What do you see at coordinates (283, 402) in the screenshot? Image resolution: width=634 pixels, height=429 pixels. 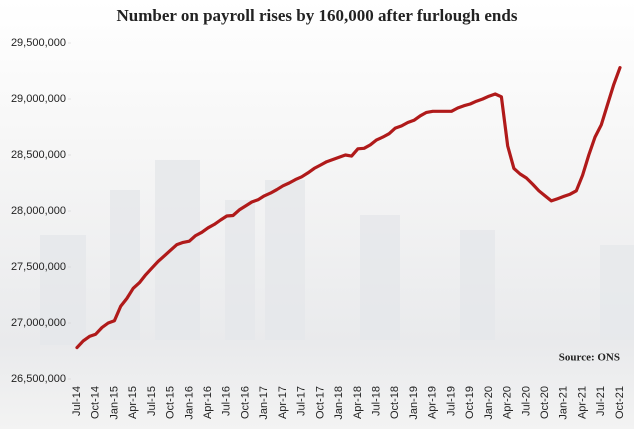 I see `x-tick-label: Apr-17` at bounding box center [283, 402].